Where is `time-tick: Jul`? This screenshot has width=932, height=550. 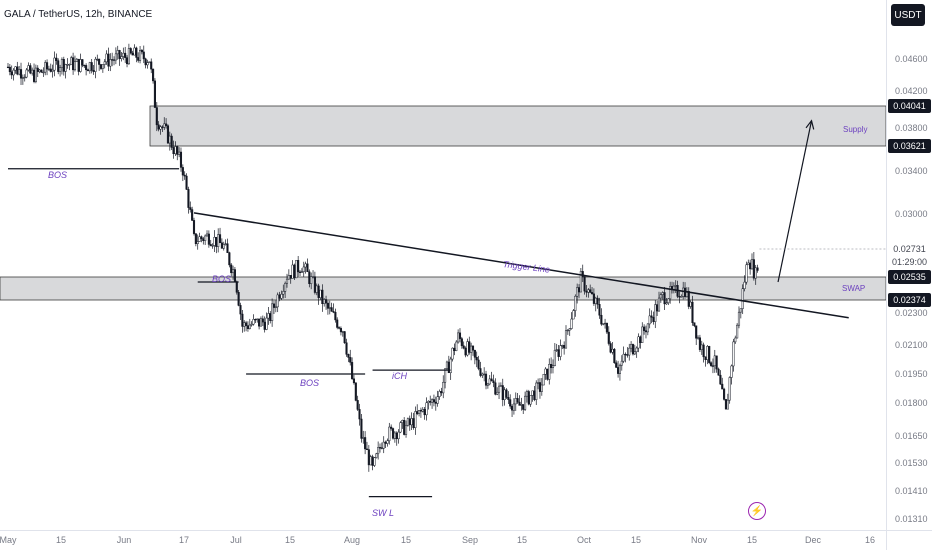
time-tick: Jul is located at coordinates (236, 540).